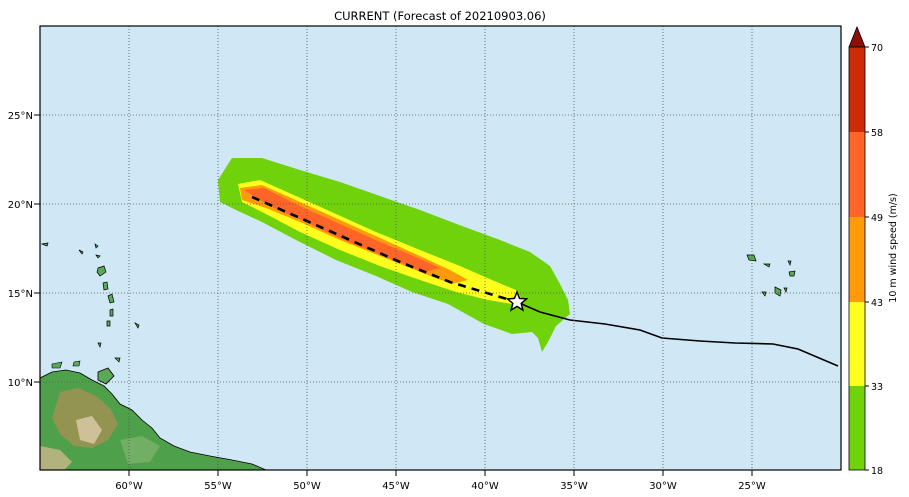 The width and height of the screenshot is (909, 497). I want to click on highland-terrain, so click(89, 430).